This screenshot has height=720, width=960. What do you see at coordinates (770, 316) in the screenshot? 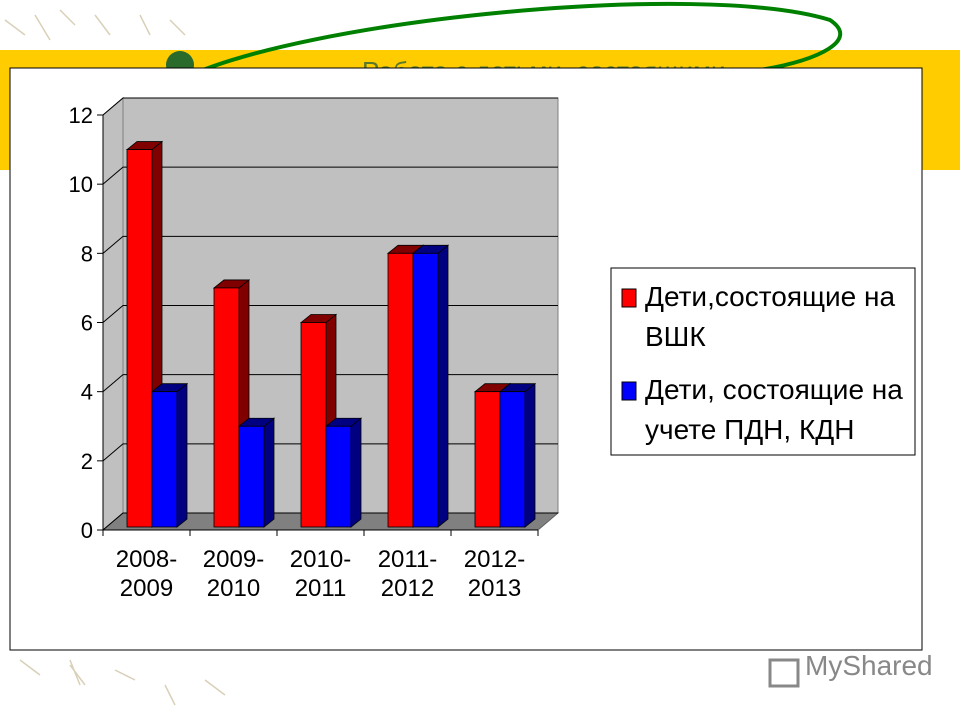
I see `legend-label: Дети,состоящие на ВШК` at bounding box center [770, 316].